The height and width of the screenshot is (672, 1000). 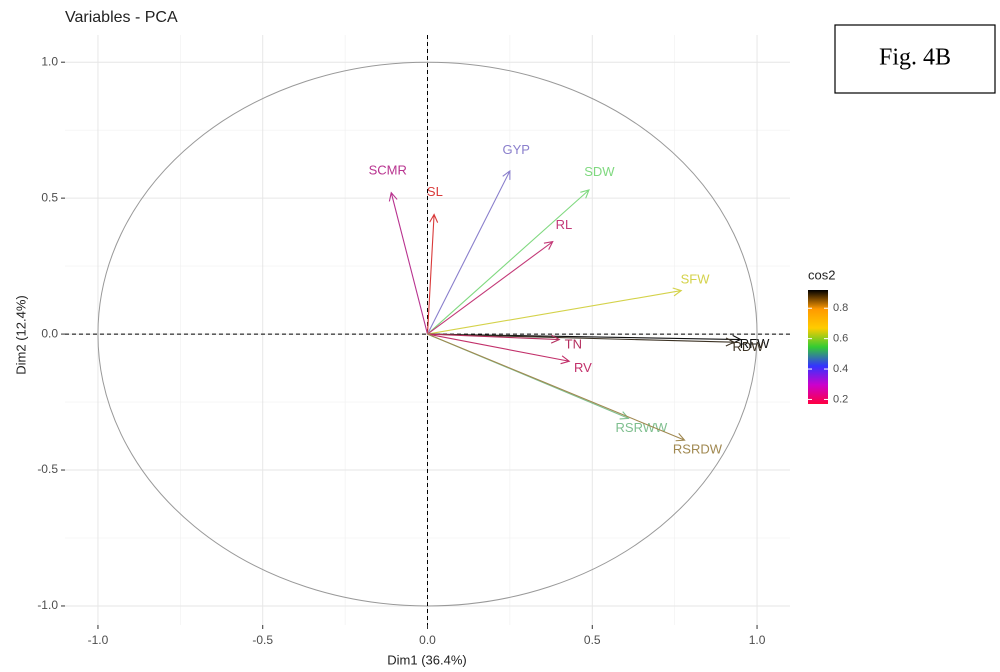 What do you see at coordinates (696, 279) in the screenshot?
I see `arrow-label: SFW` at bounding box center [696, 279].